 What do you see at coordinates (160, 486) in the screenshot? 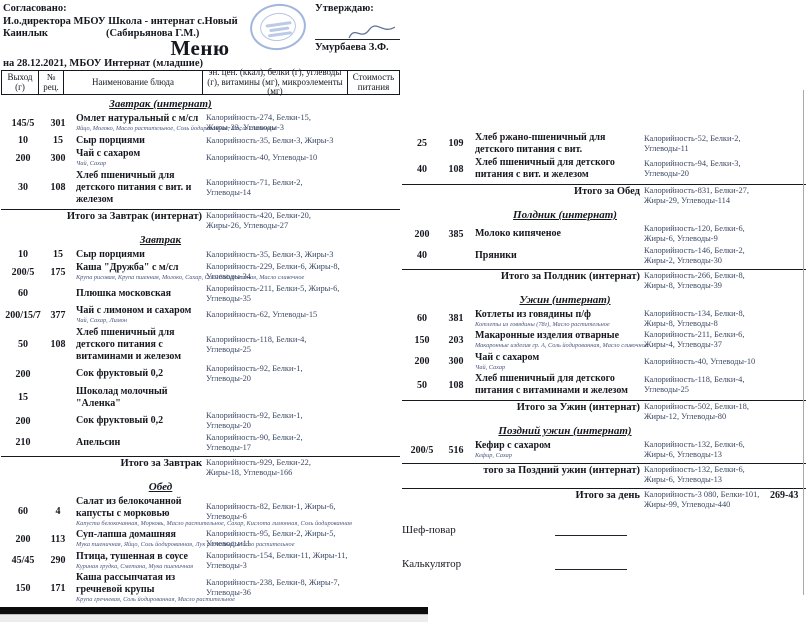
I see `section-title-lunch: Обед` at bounding box center [160, 486].